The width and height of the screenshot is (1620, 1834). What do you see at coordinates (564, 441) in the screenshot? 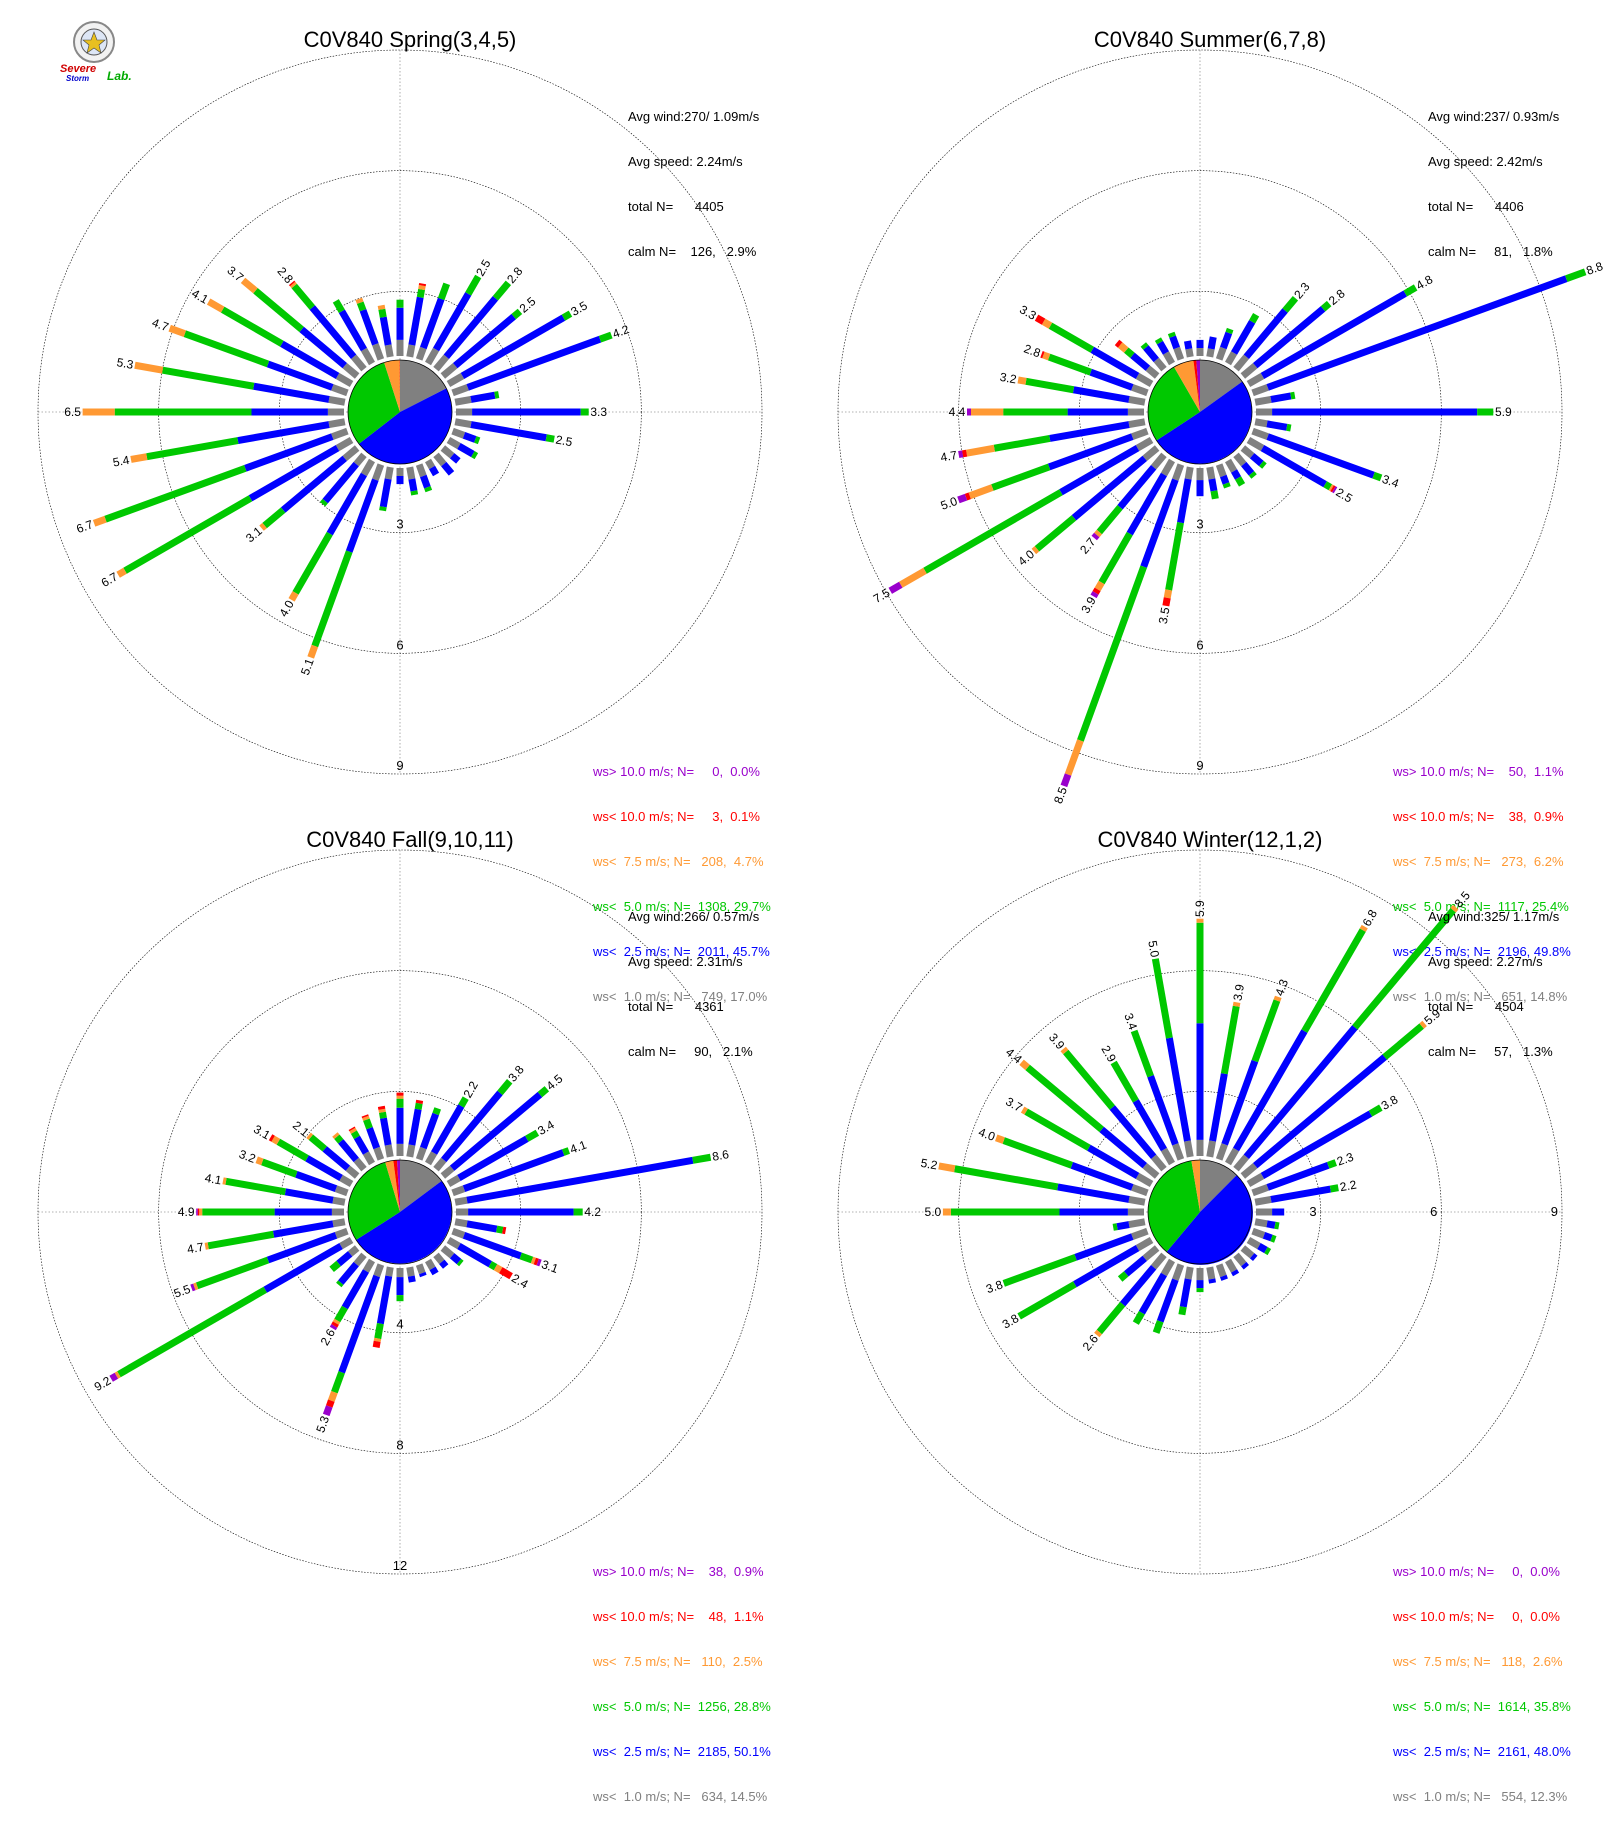
I see `bar-total-label: 2.5` at bounding box center [564, 441].